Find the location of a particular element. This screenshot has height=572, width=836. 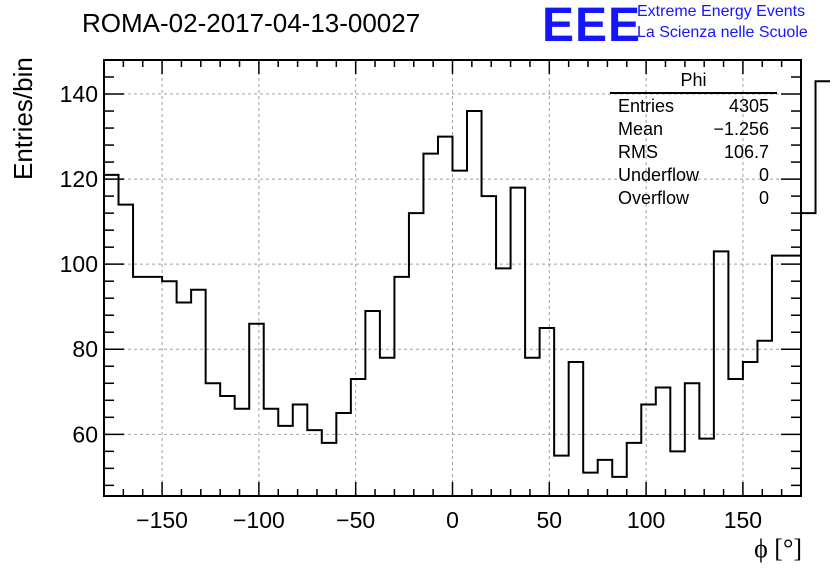

stats-label: RMS is located at coordinates (638, 152).